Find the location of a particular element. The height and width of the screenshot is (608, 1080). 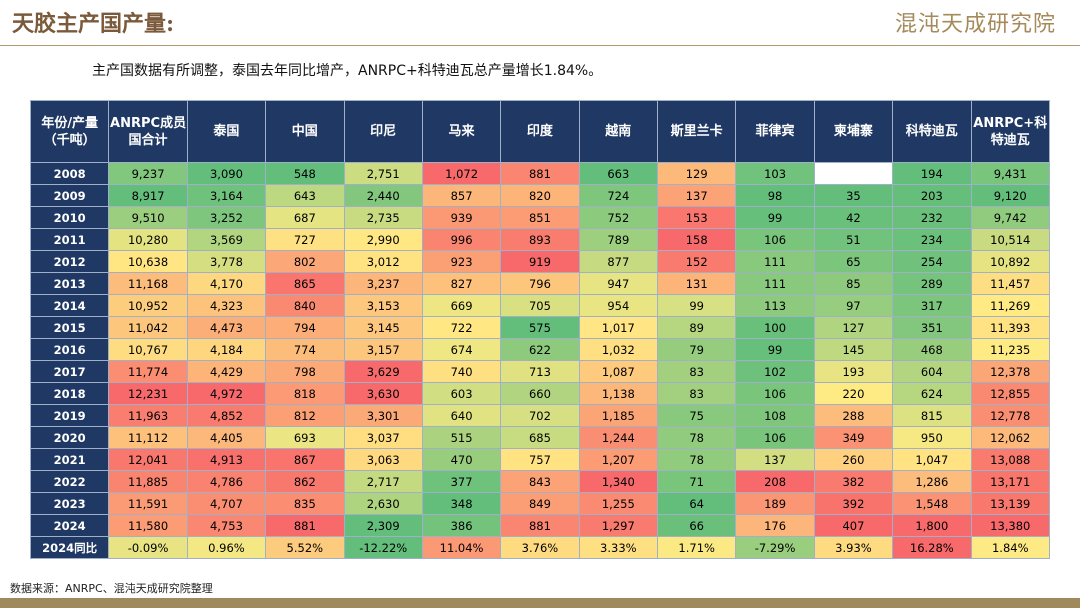

cell: 377 is located at coordinates (461, 481).